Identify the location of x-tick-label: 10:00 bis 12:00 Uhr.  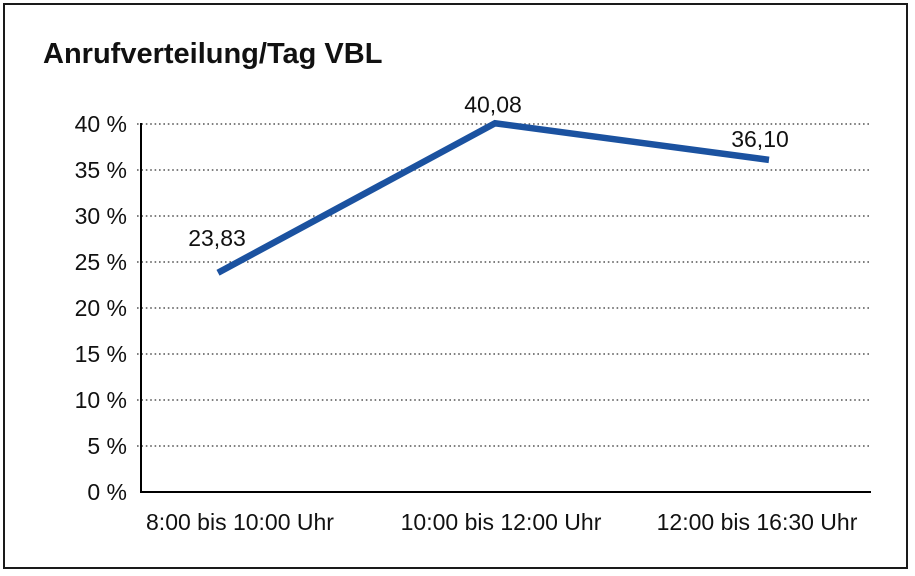
(501, 522).